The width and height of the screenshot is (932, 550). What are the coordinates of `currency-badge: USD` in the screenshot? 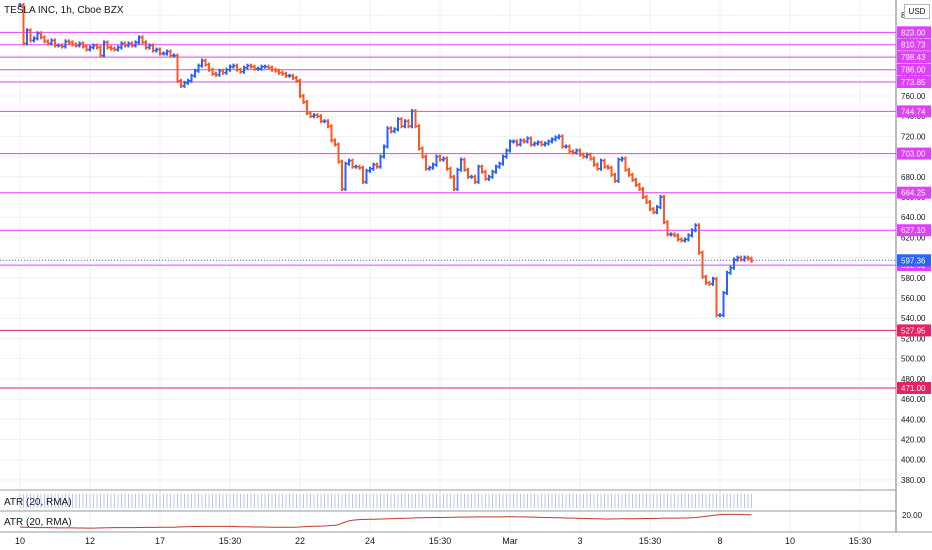 It's located at (917, 11).